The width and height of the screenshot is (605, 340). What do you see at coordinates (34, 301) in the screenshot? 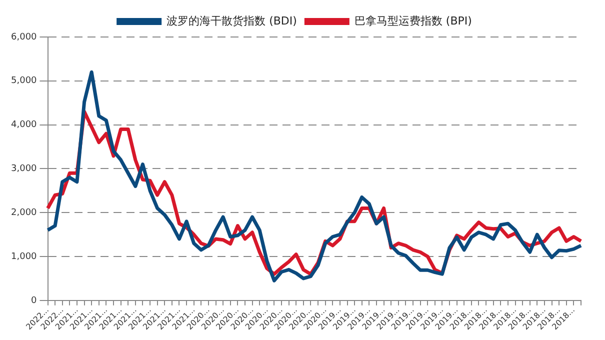
I see `y-tick-label: 0` at bounding box center [34, 301].